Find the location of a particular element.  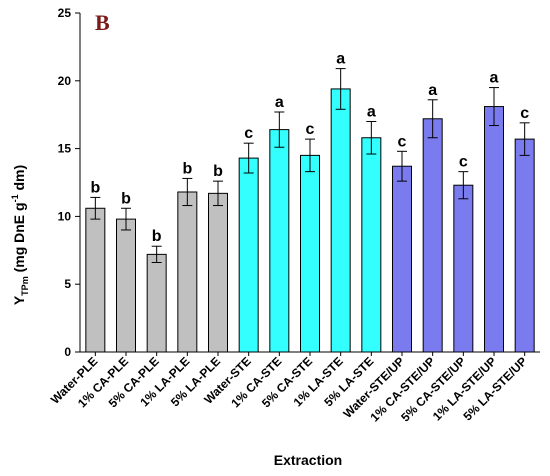

y-tick-label-0: 0 is located at coordinates (67, 352).